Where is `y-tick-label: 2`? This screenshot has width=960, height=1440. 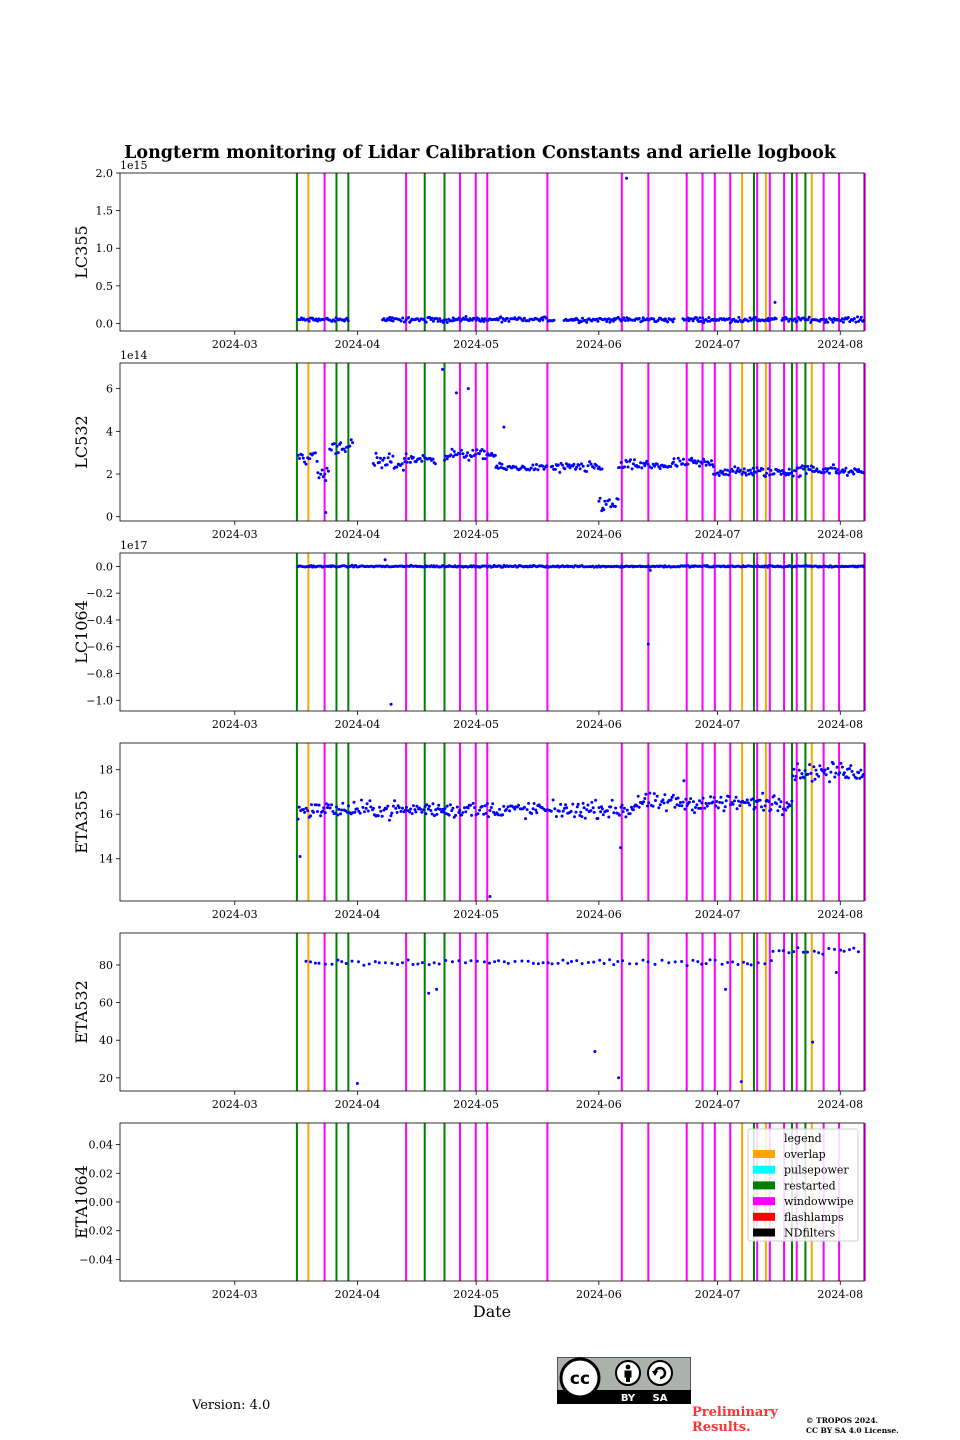 y-tick-label: 2 is located at coordinates (109, 474).